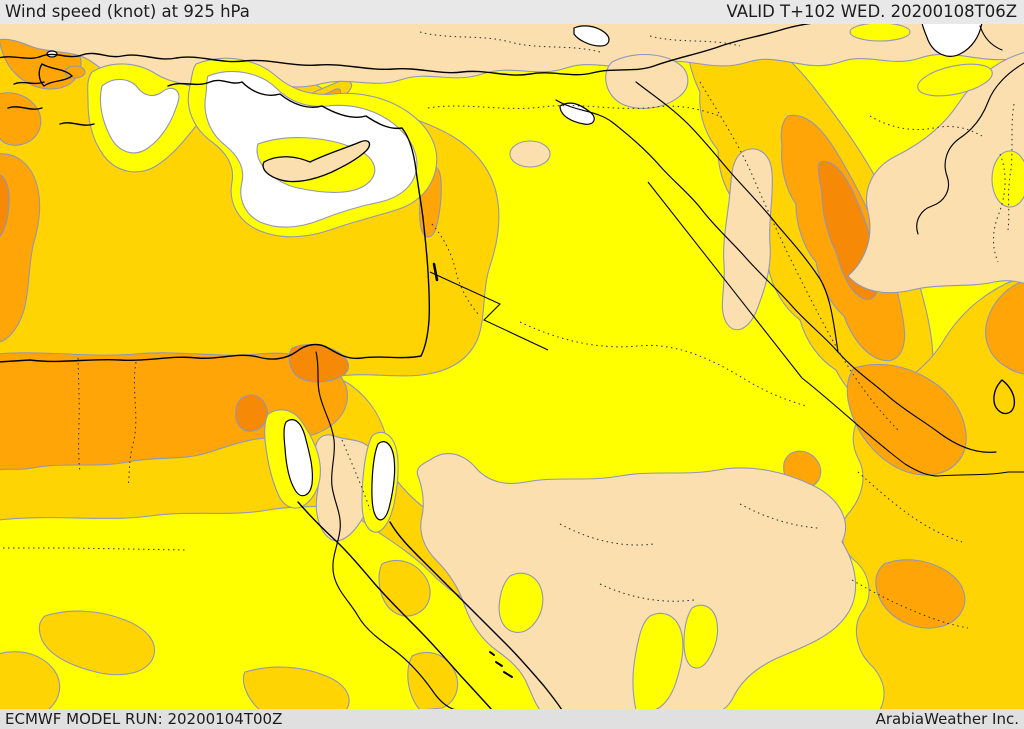 Image resolution: width=1024 pixels, height=729 pixels. Describe the element at coordinates (30, 680) in the screenshot. I see `region-gold-blob-sw-corner` at that location.